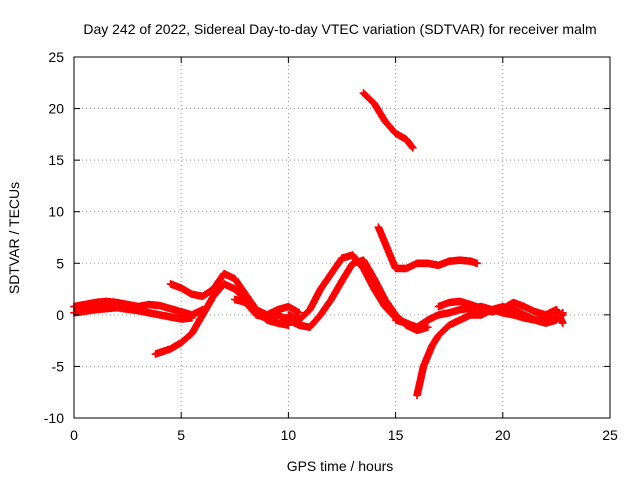 The image size is (640, 480). Describe the element at coordinates (58, 366) in the screenshot. I see `y-tick-label: -5` at that location.